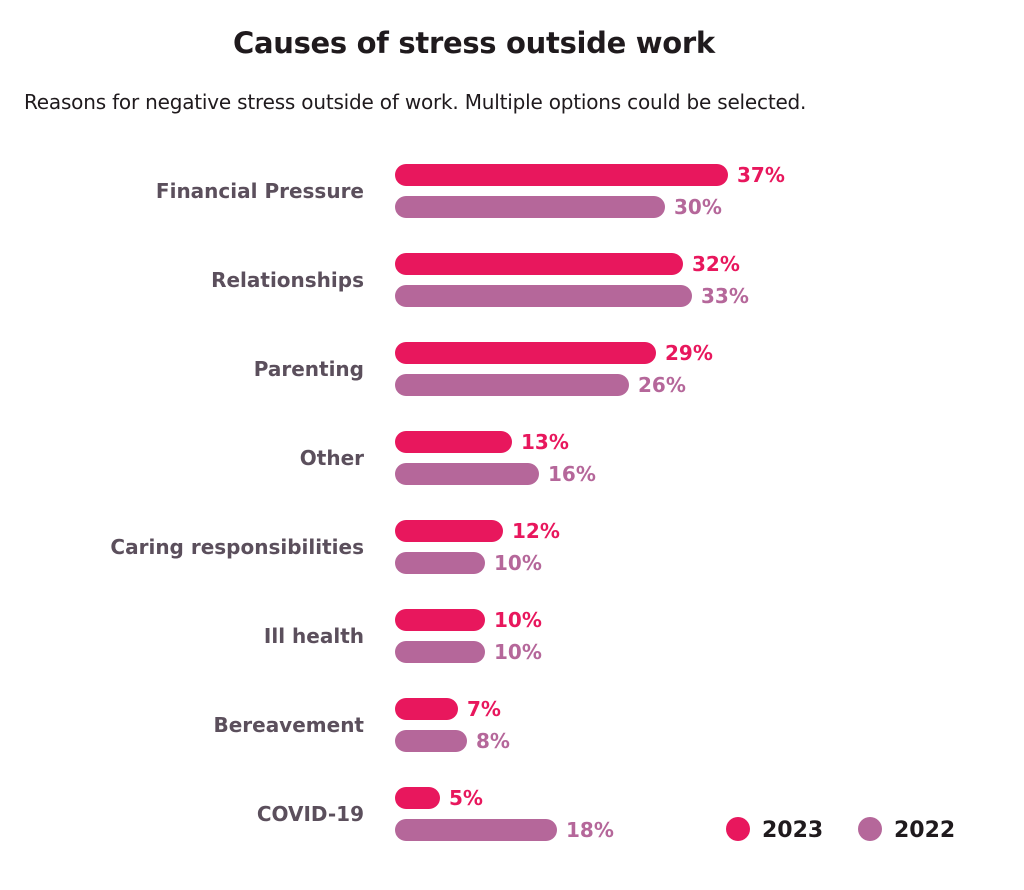 The height and width of the screenshot is (890, 1024). I want to click on category-label: Parenting, so click(309, 369).